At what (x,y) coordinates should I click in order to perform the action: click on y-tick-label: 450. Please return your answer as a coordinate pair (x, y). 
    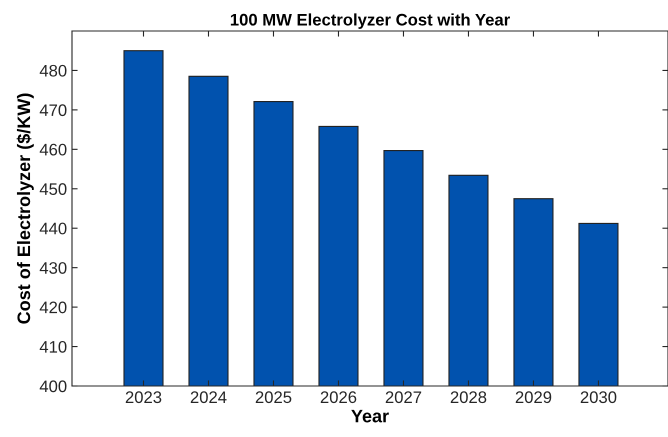
    Looking at the image, I should click on (53, 189).